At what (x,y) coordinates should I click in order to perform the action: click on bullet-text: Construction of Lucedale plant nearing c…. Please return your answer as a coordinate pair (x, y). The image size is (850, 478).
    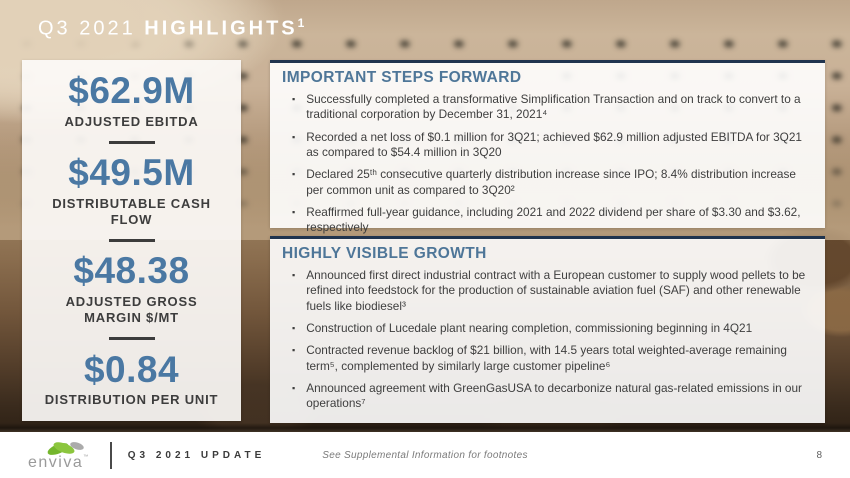
    Looking at the image, I should click on (529, 327).